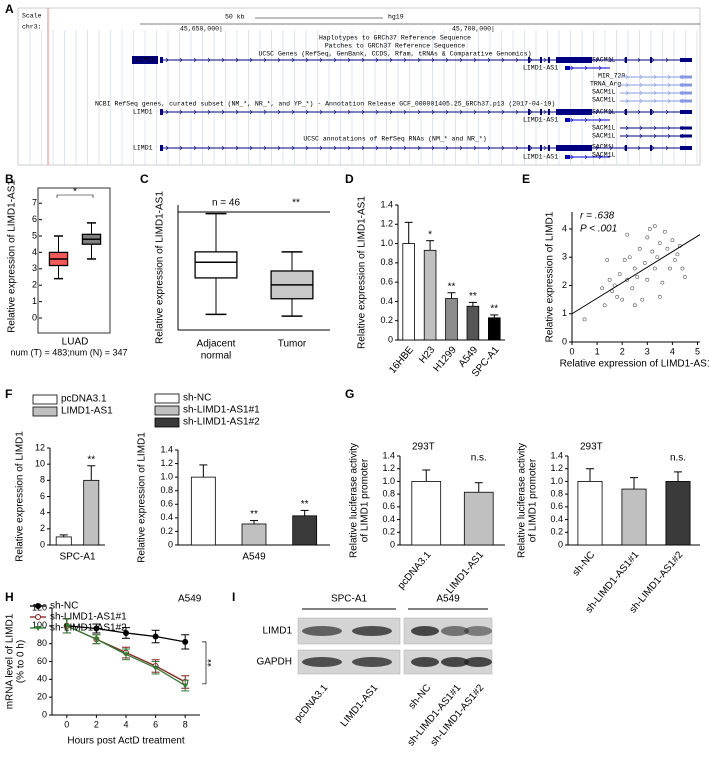  What do you see at coordinates (34, 252) in the screenshot?
I see `y-tick-label: 4` at bounding box center [34, 252].